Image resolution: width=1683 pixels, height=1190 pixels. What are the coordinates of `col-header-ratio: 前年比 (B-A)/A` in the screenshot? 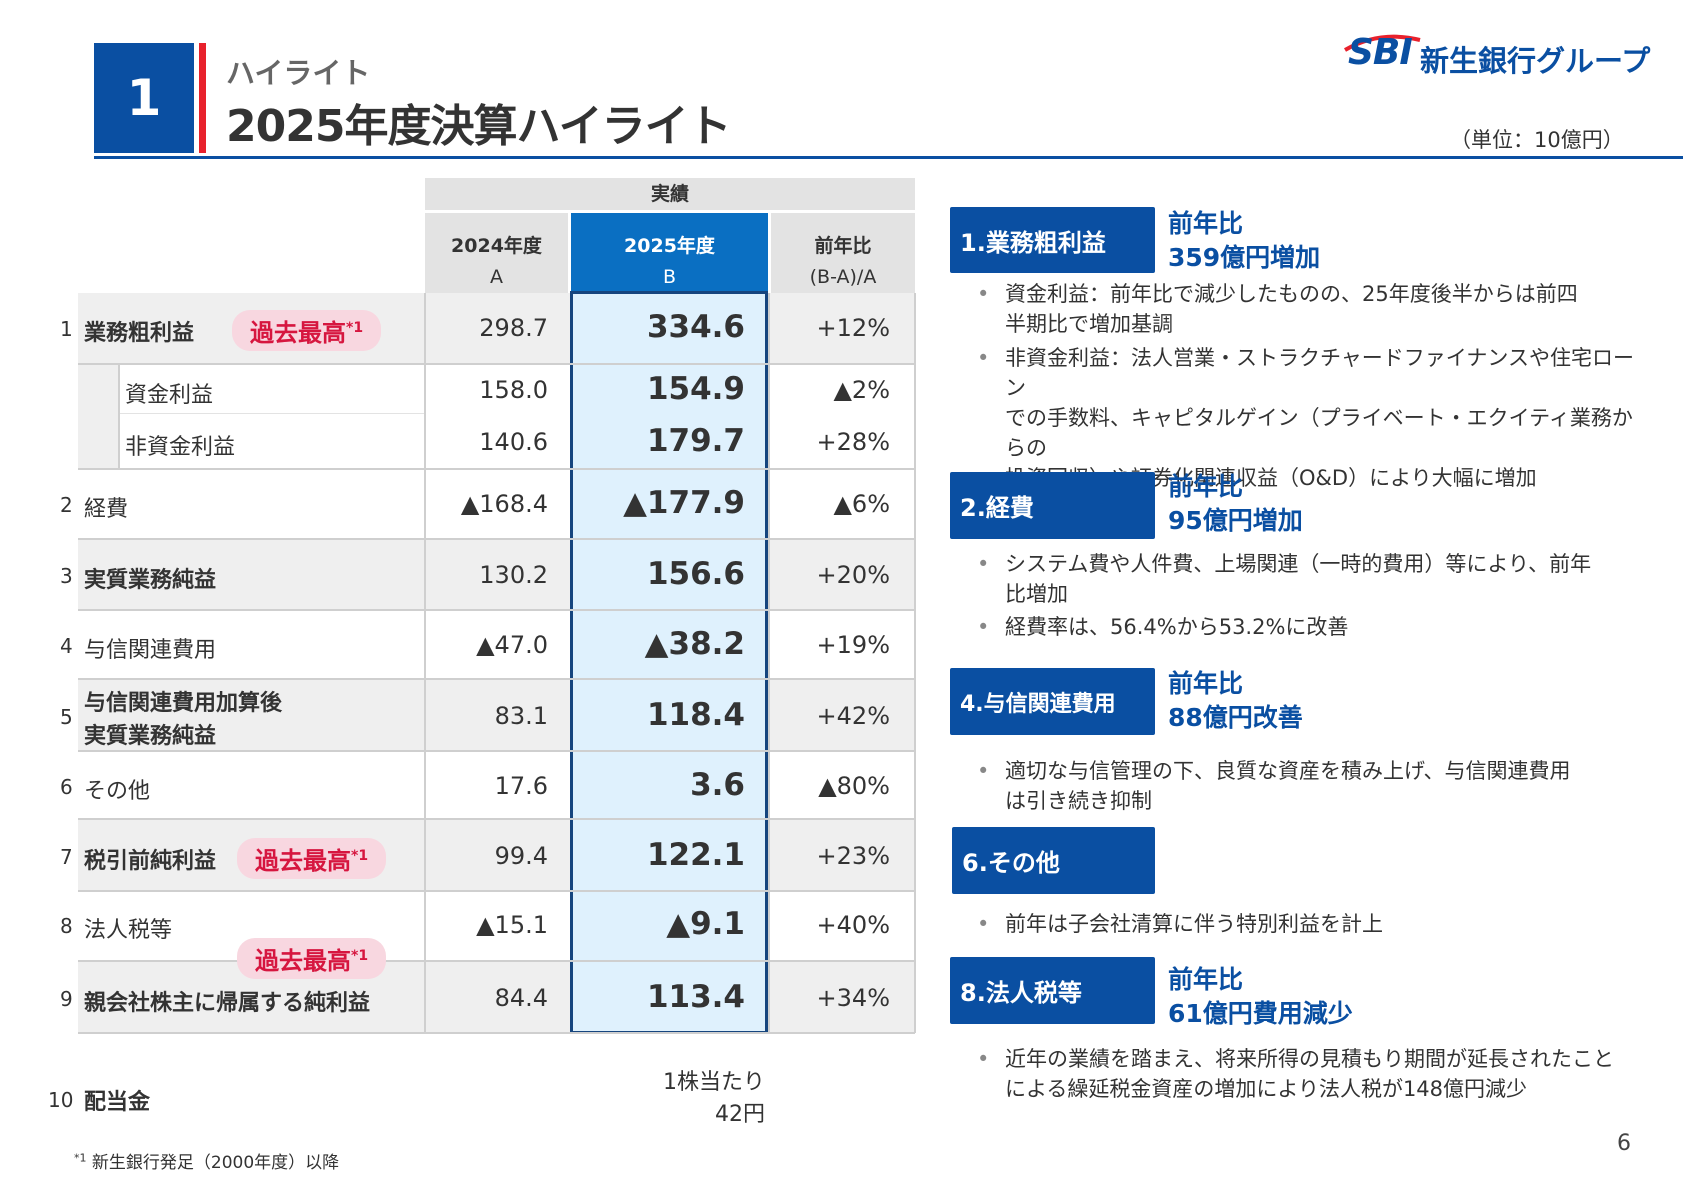 It's located at (843, 253).